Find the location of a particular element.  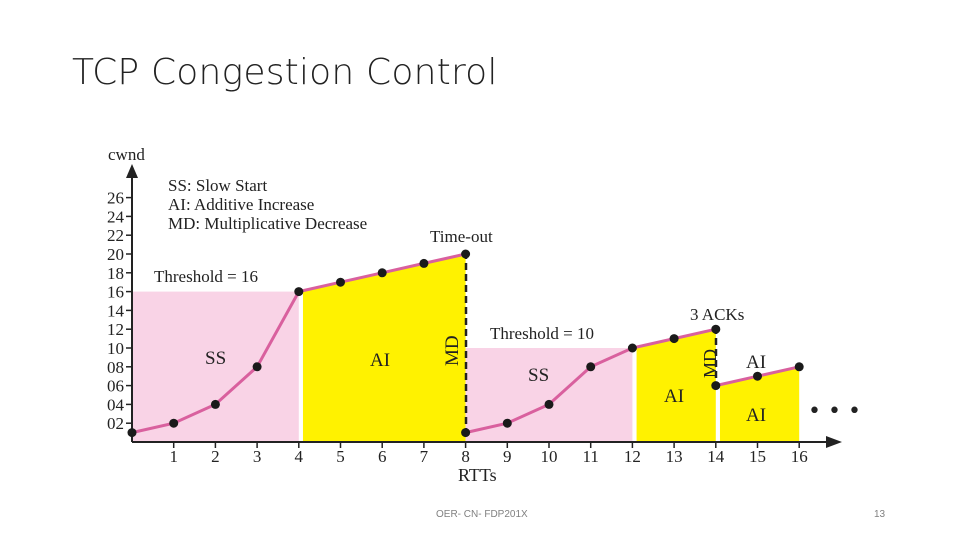

x-tick-label: 16 is located at coordinates (799, 456).